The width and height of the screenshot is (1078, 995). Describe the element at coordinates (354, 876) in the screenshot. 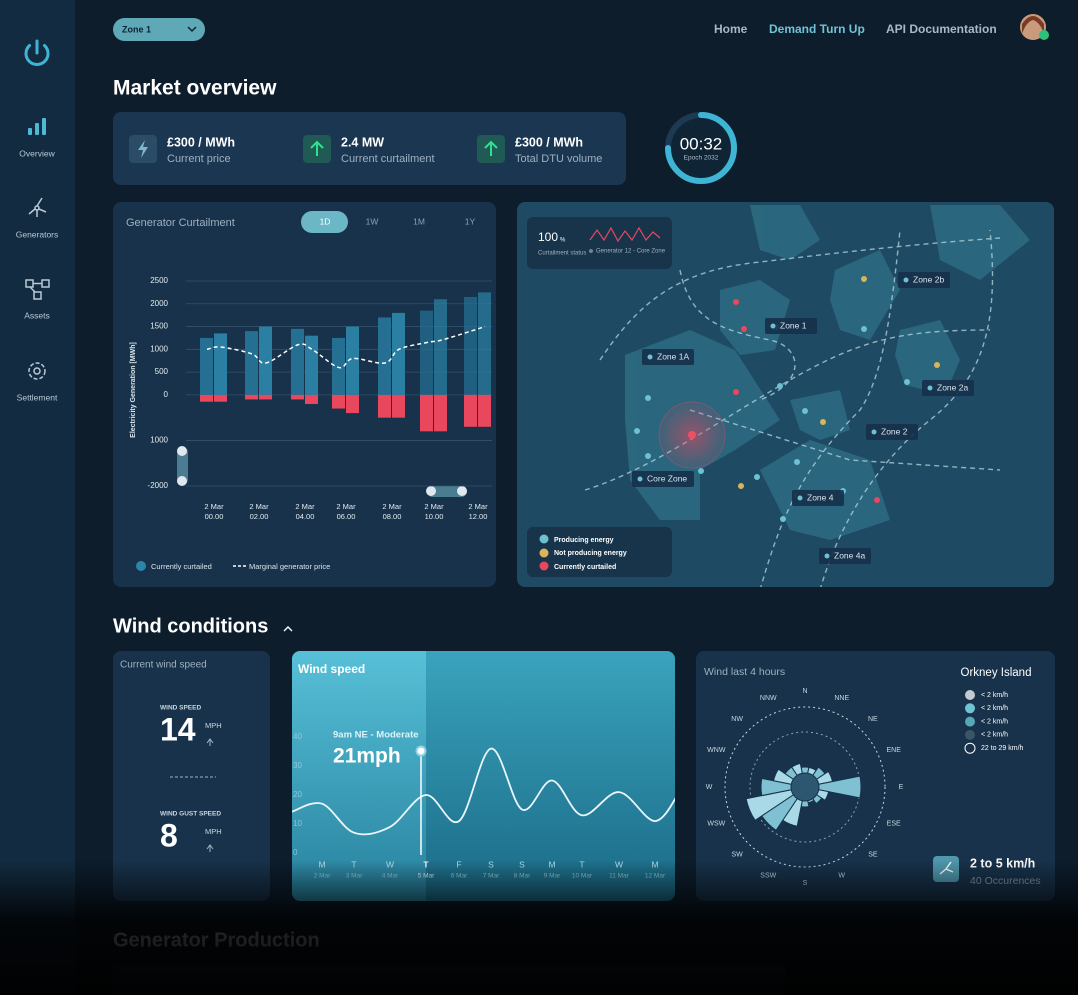

I see `date-label: 3 Mar` at that location.